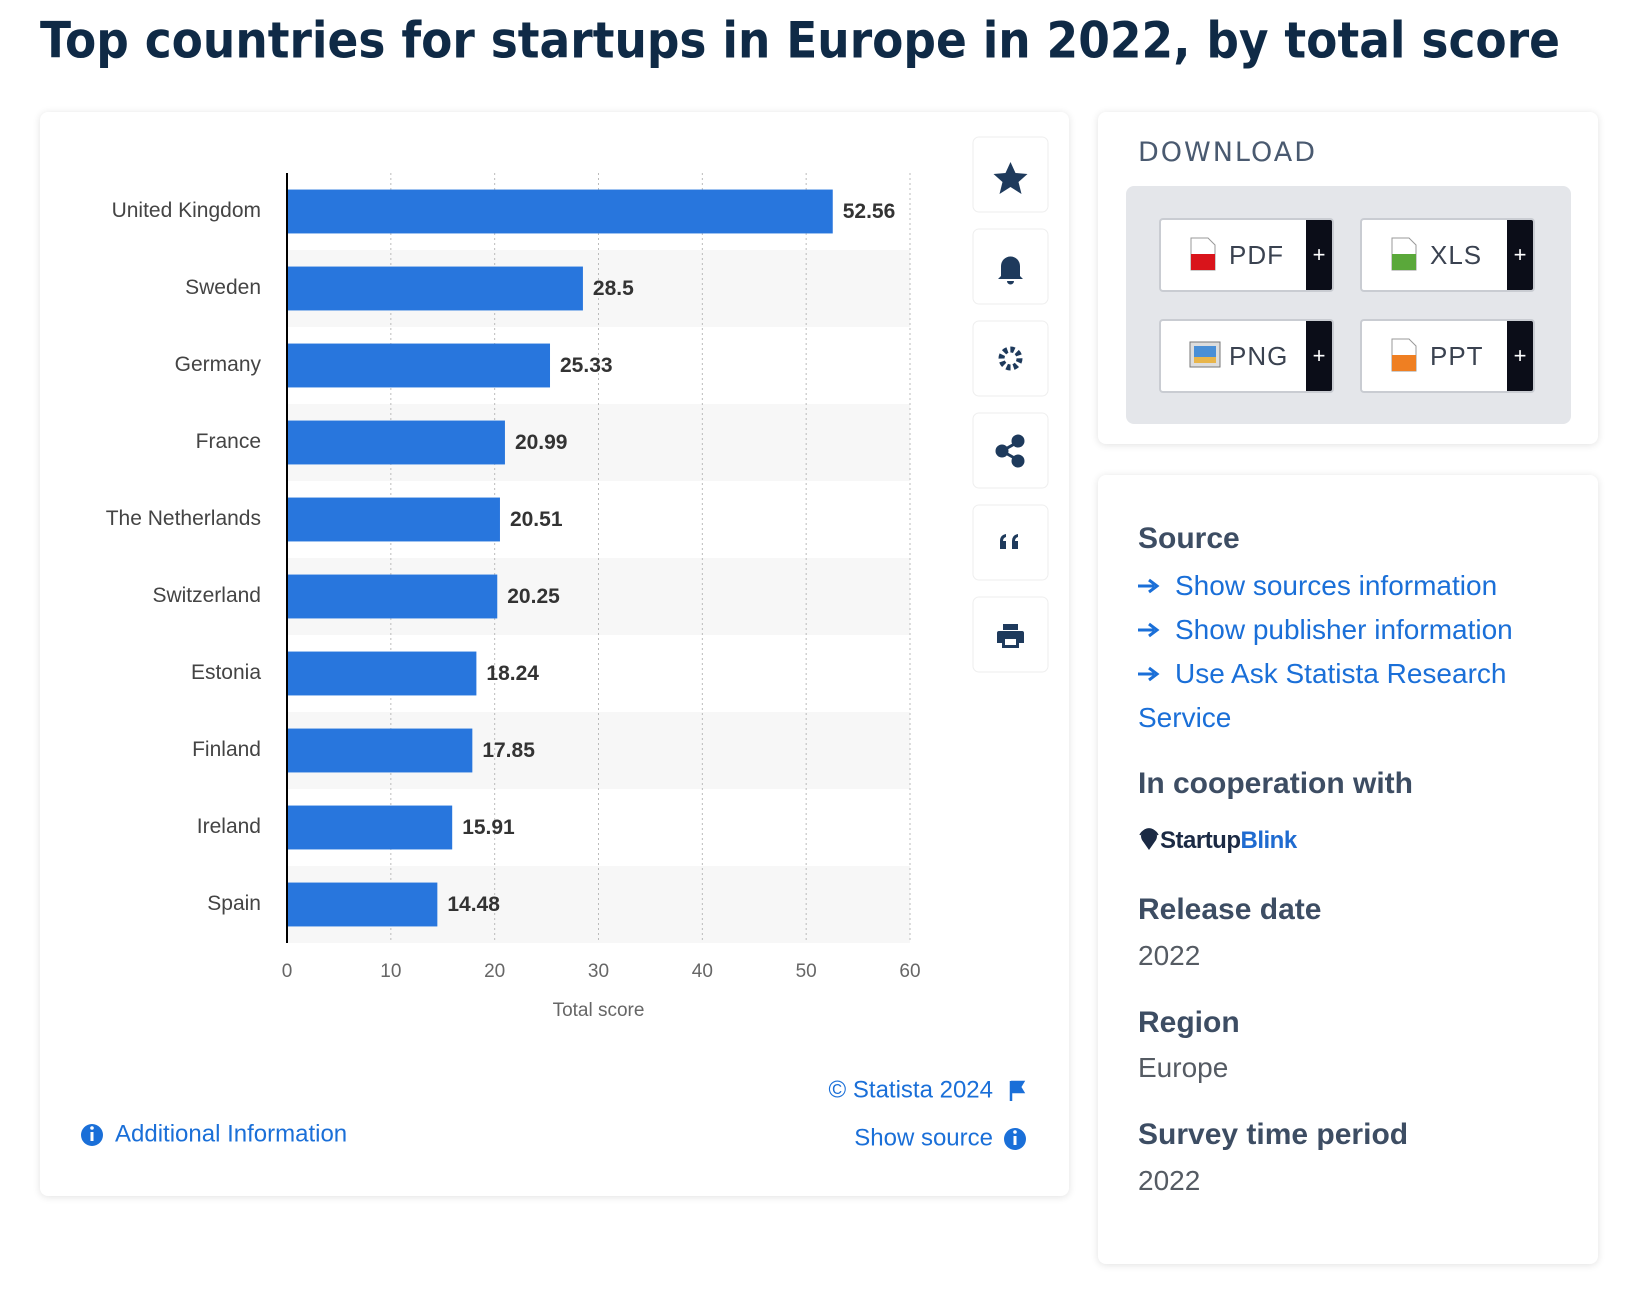  Describe the element at coordinates (1010, 270) in the screenshot. I see `bell-icon` at that location.